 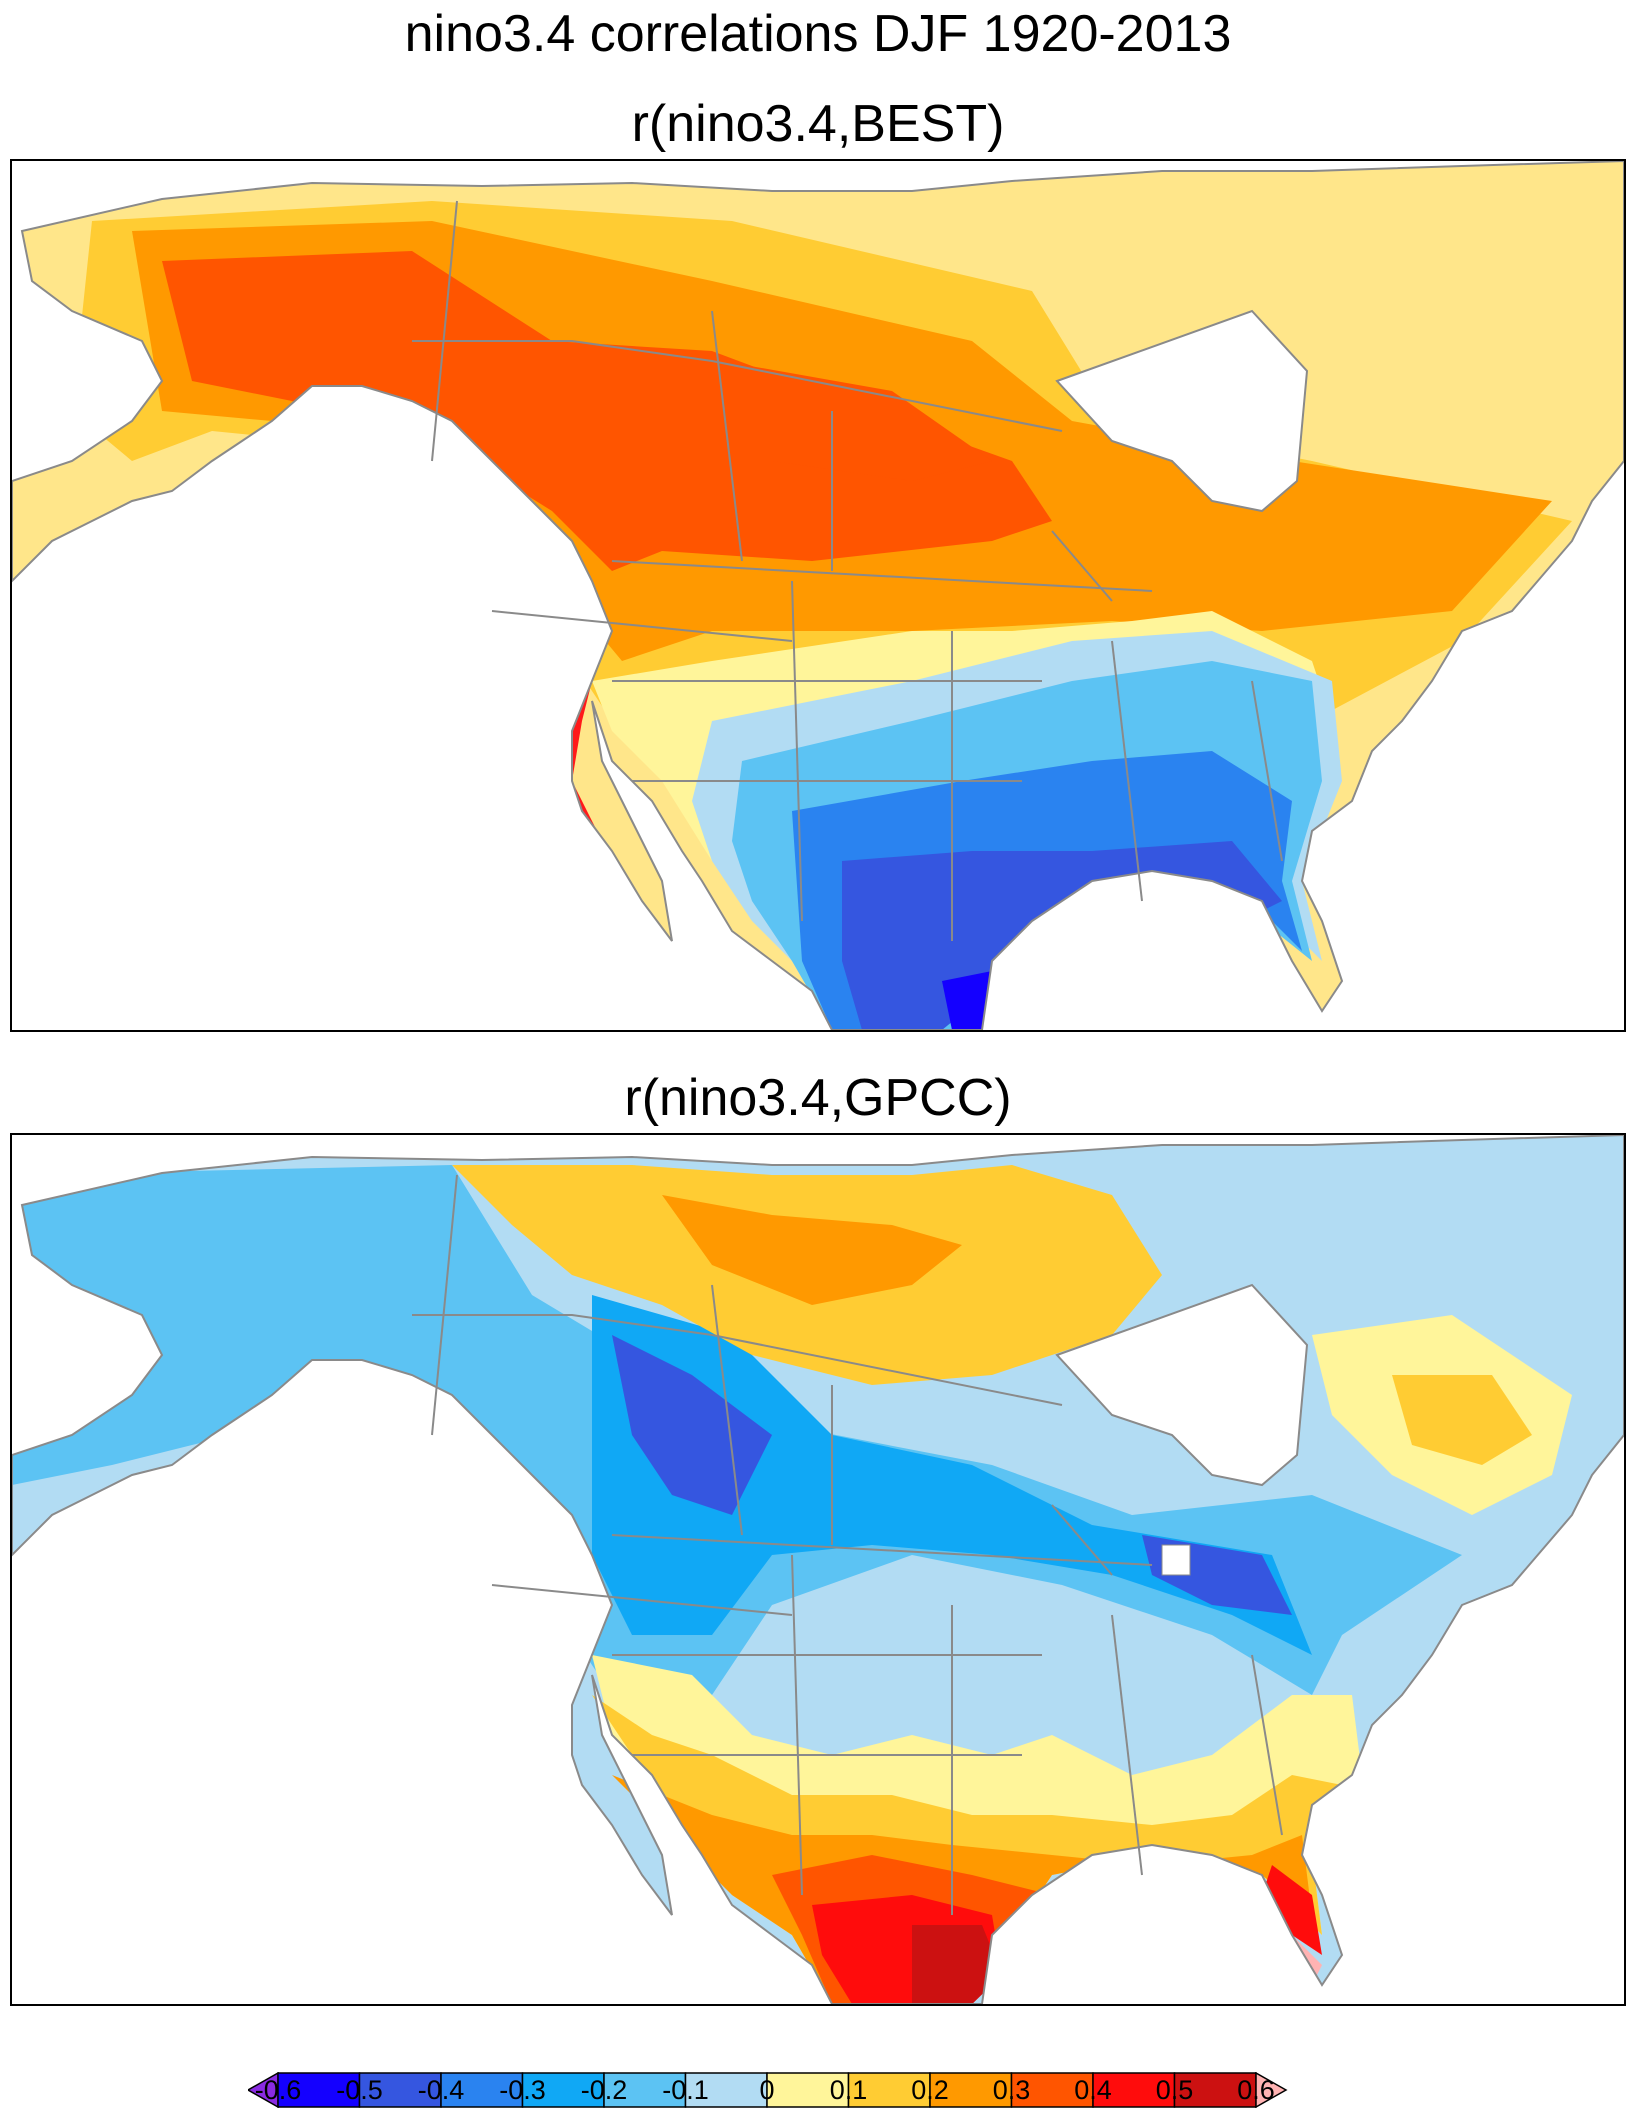 I want to click on colorbar-tick-label: 0.6, so click(x=1256, y=2090).